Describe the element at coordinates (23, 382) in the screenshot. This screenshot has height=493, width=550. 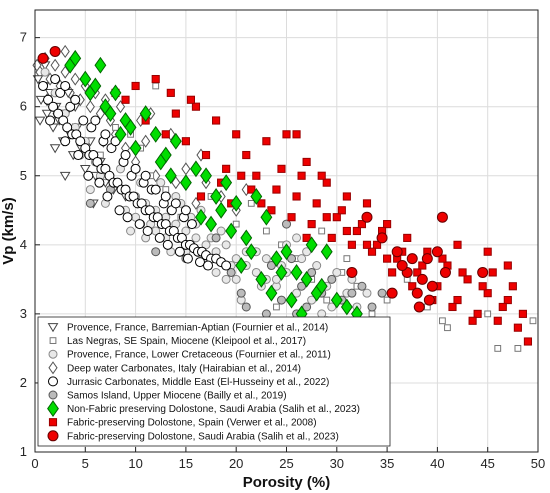
I see `y-tick-label: 2` at that location.